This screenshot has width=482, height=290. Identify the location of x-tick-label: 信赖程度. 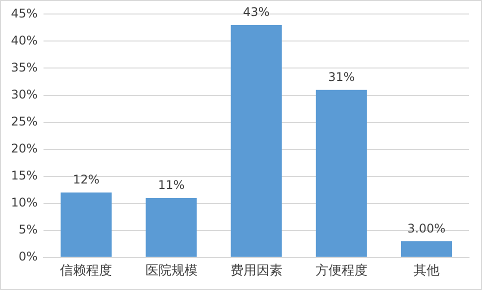
(86, 270).